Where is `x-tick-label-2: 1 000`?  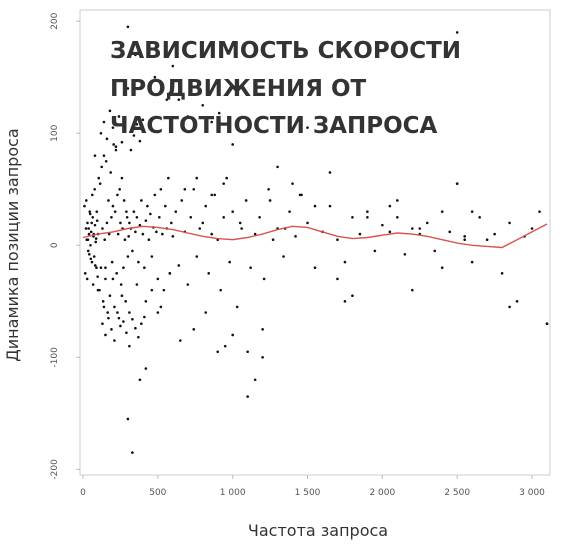 x-tick-label-2: 1 000 is located at coordinates (233, 493).